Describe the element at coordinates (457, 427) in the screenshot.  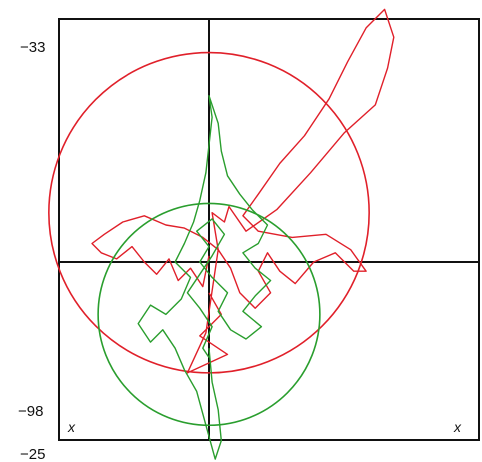
I see `x-axis-label-right: x` at that location.